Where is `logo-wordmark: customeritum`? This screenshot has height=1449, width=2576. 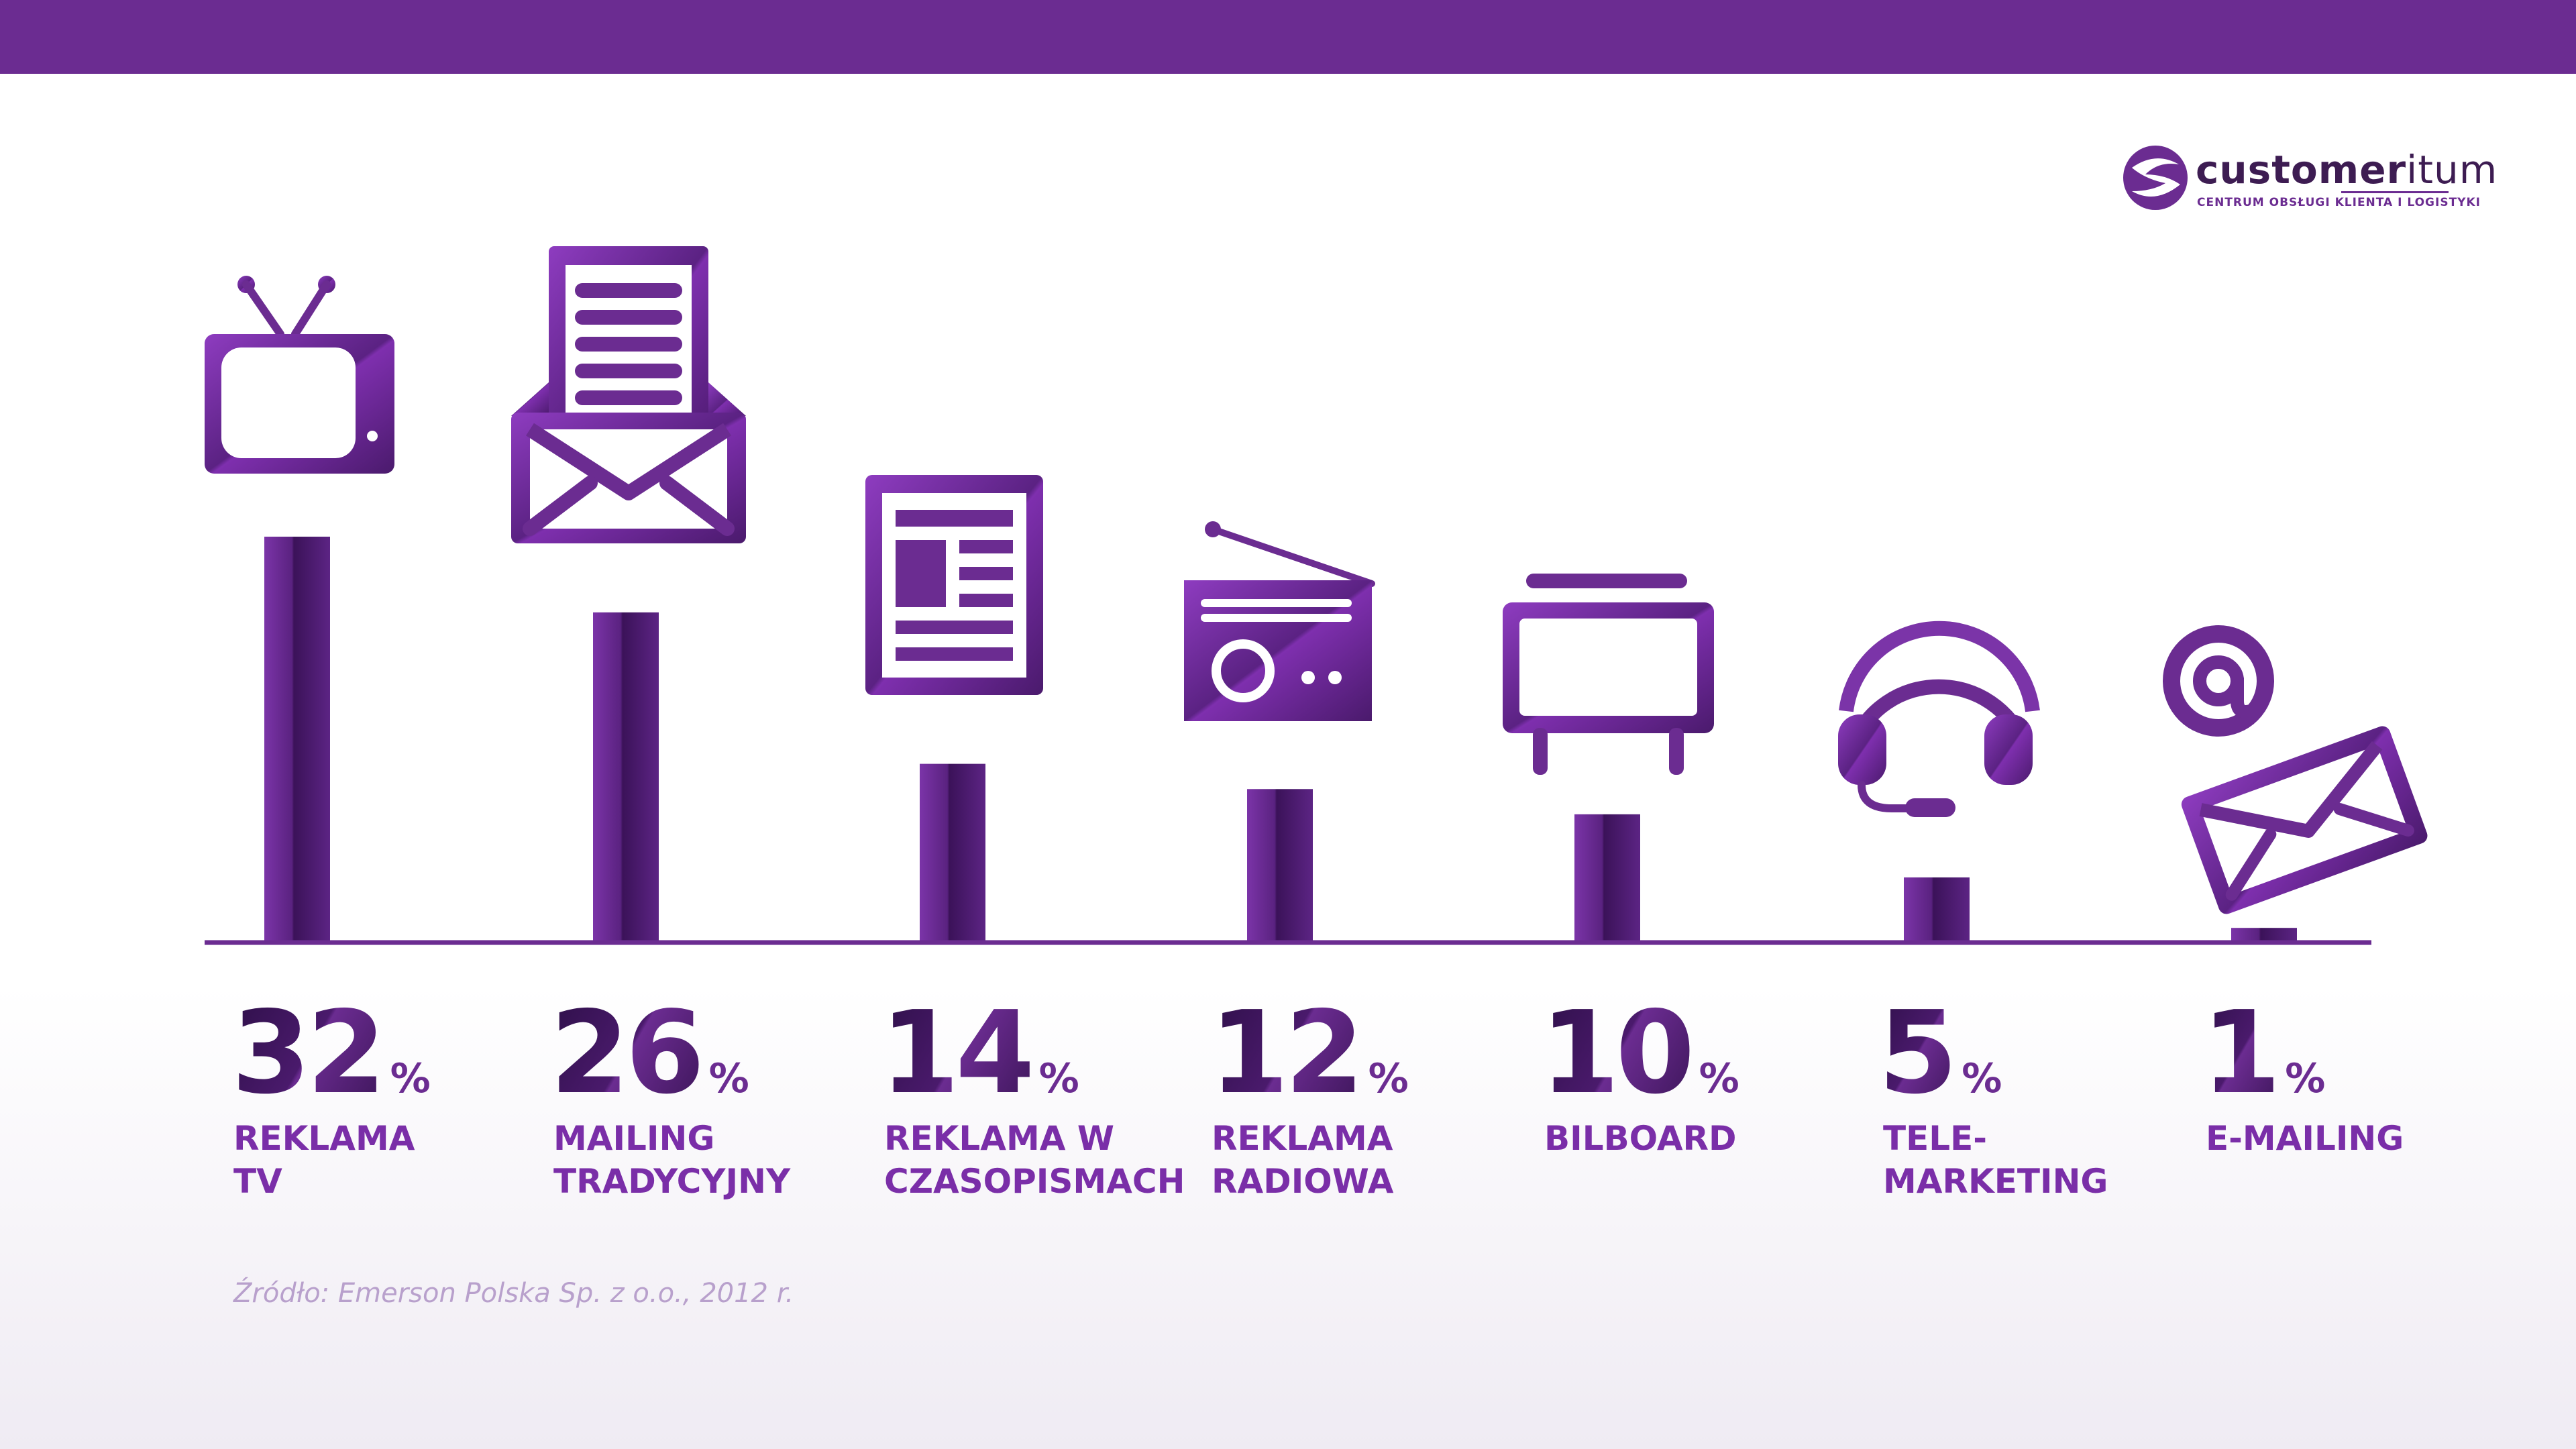 logo-wordmark: customeritum is located at coordinates (2347, 170).